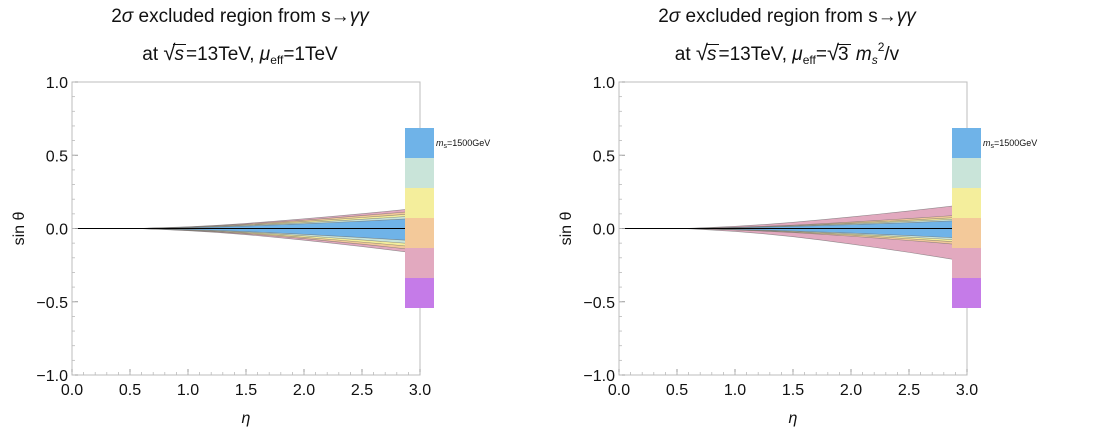 This screenshot has width=1094, height=430. I want to click on chart-title-line2: at √s =13TeV, μeff=1TeV, so click(240, 53).